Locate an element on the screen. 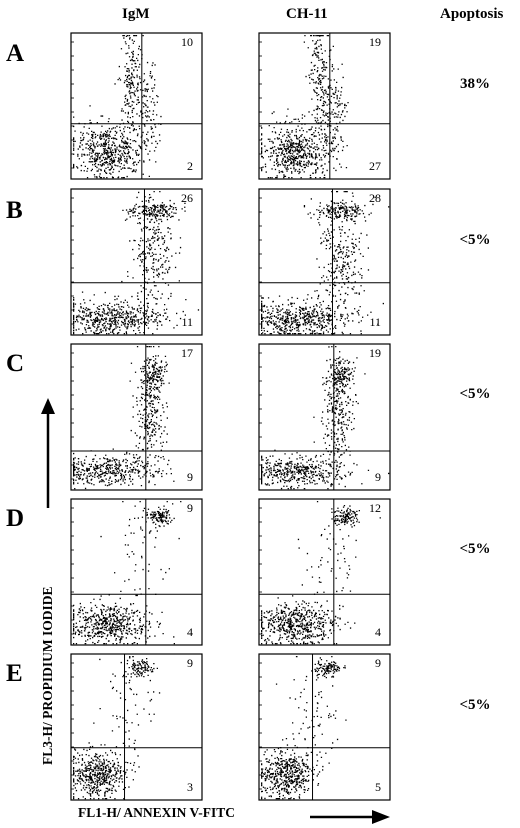  scatter-e-ch11 is located at coordinates (324, 727).